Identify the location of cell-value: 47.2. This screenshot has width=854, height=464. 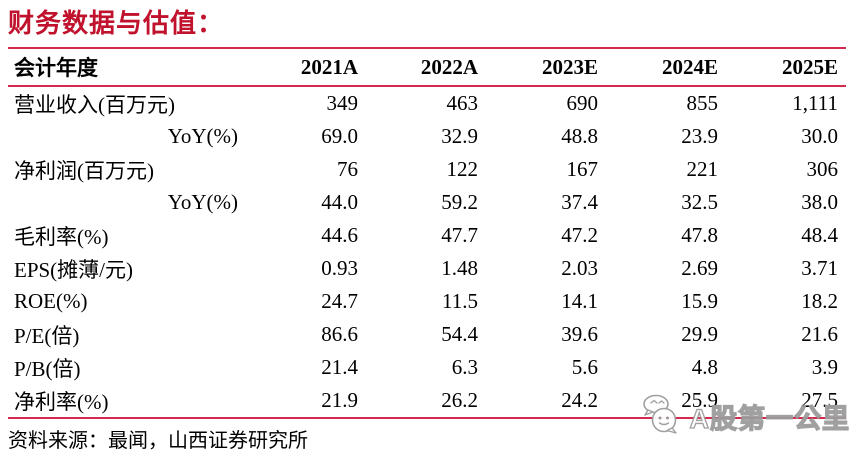
(579, 235).